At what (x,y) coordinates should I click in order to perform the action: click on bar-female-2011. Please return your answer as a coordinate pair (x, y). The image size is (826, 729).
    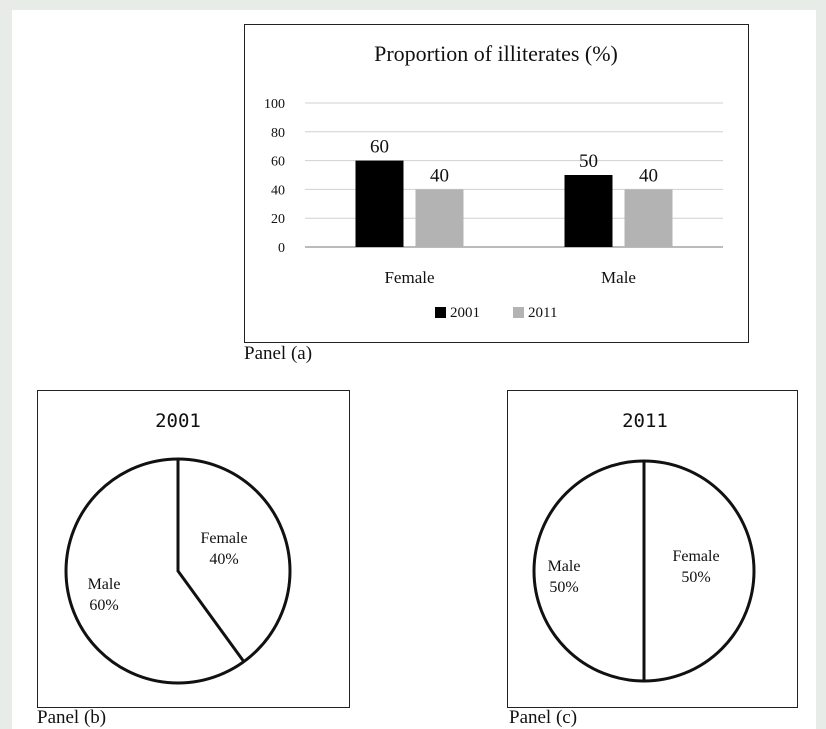
    Looking at the image, I should click on (439, 218).